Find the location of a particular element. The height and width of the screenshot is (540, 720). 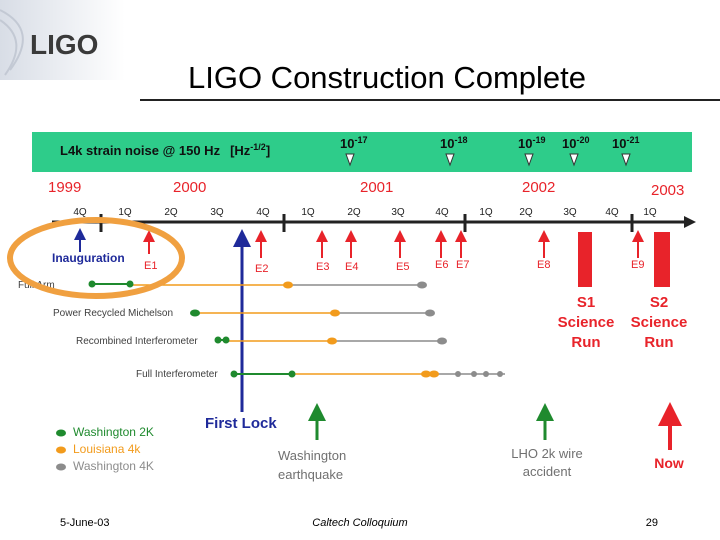

strain-banner-label: L4k strain noise @ 150 Hz [Hz-1/2] is located at coordinates (165, 150).